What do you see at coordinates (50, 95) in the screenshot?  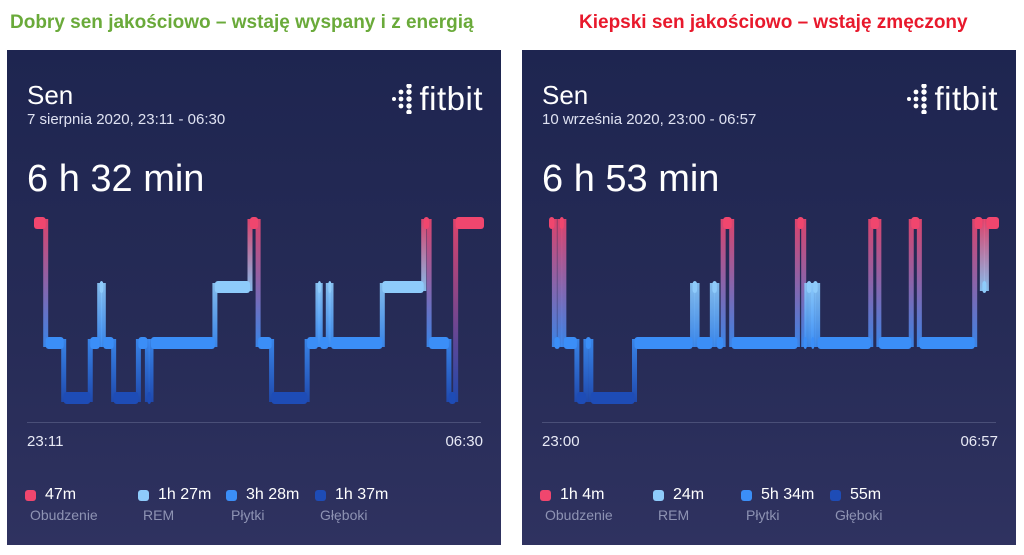 I see `panel-title: Sen` at bounding box center [50, 95].